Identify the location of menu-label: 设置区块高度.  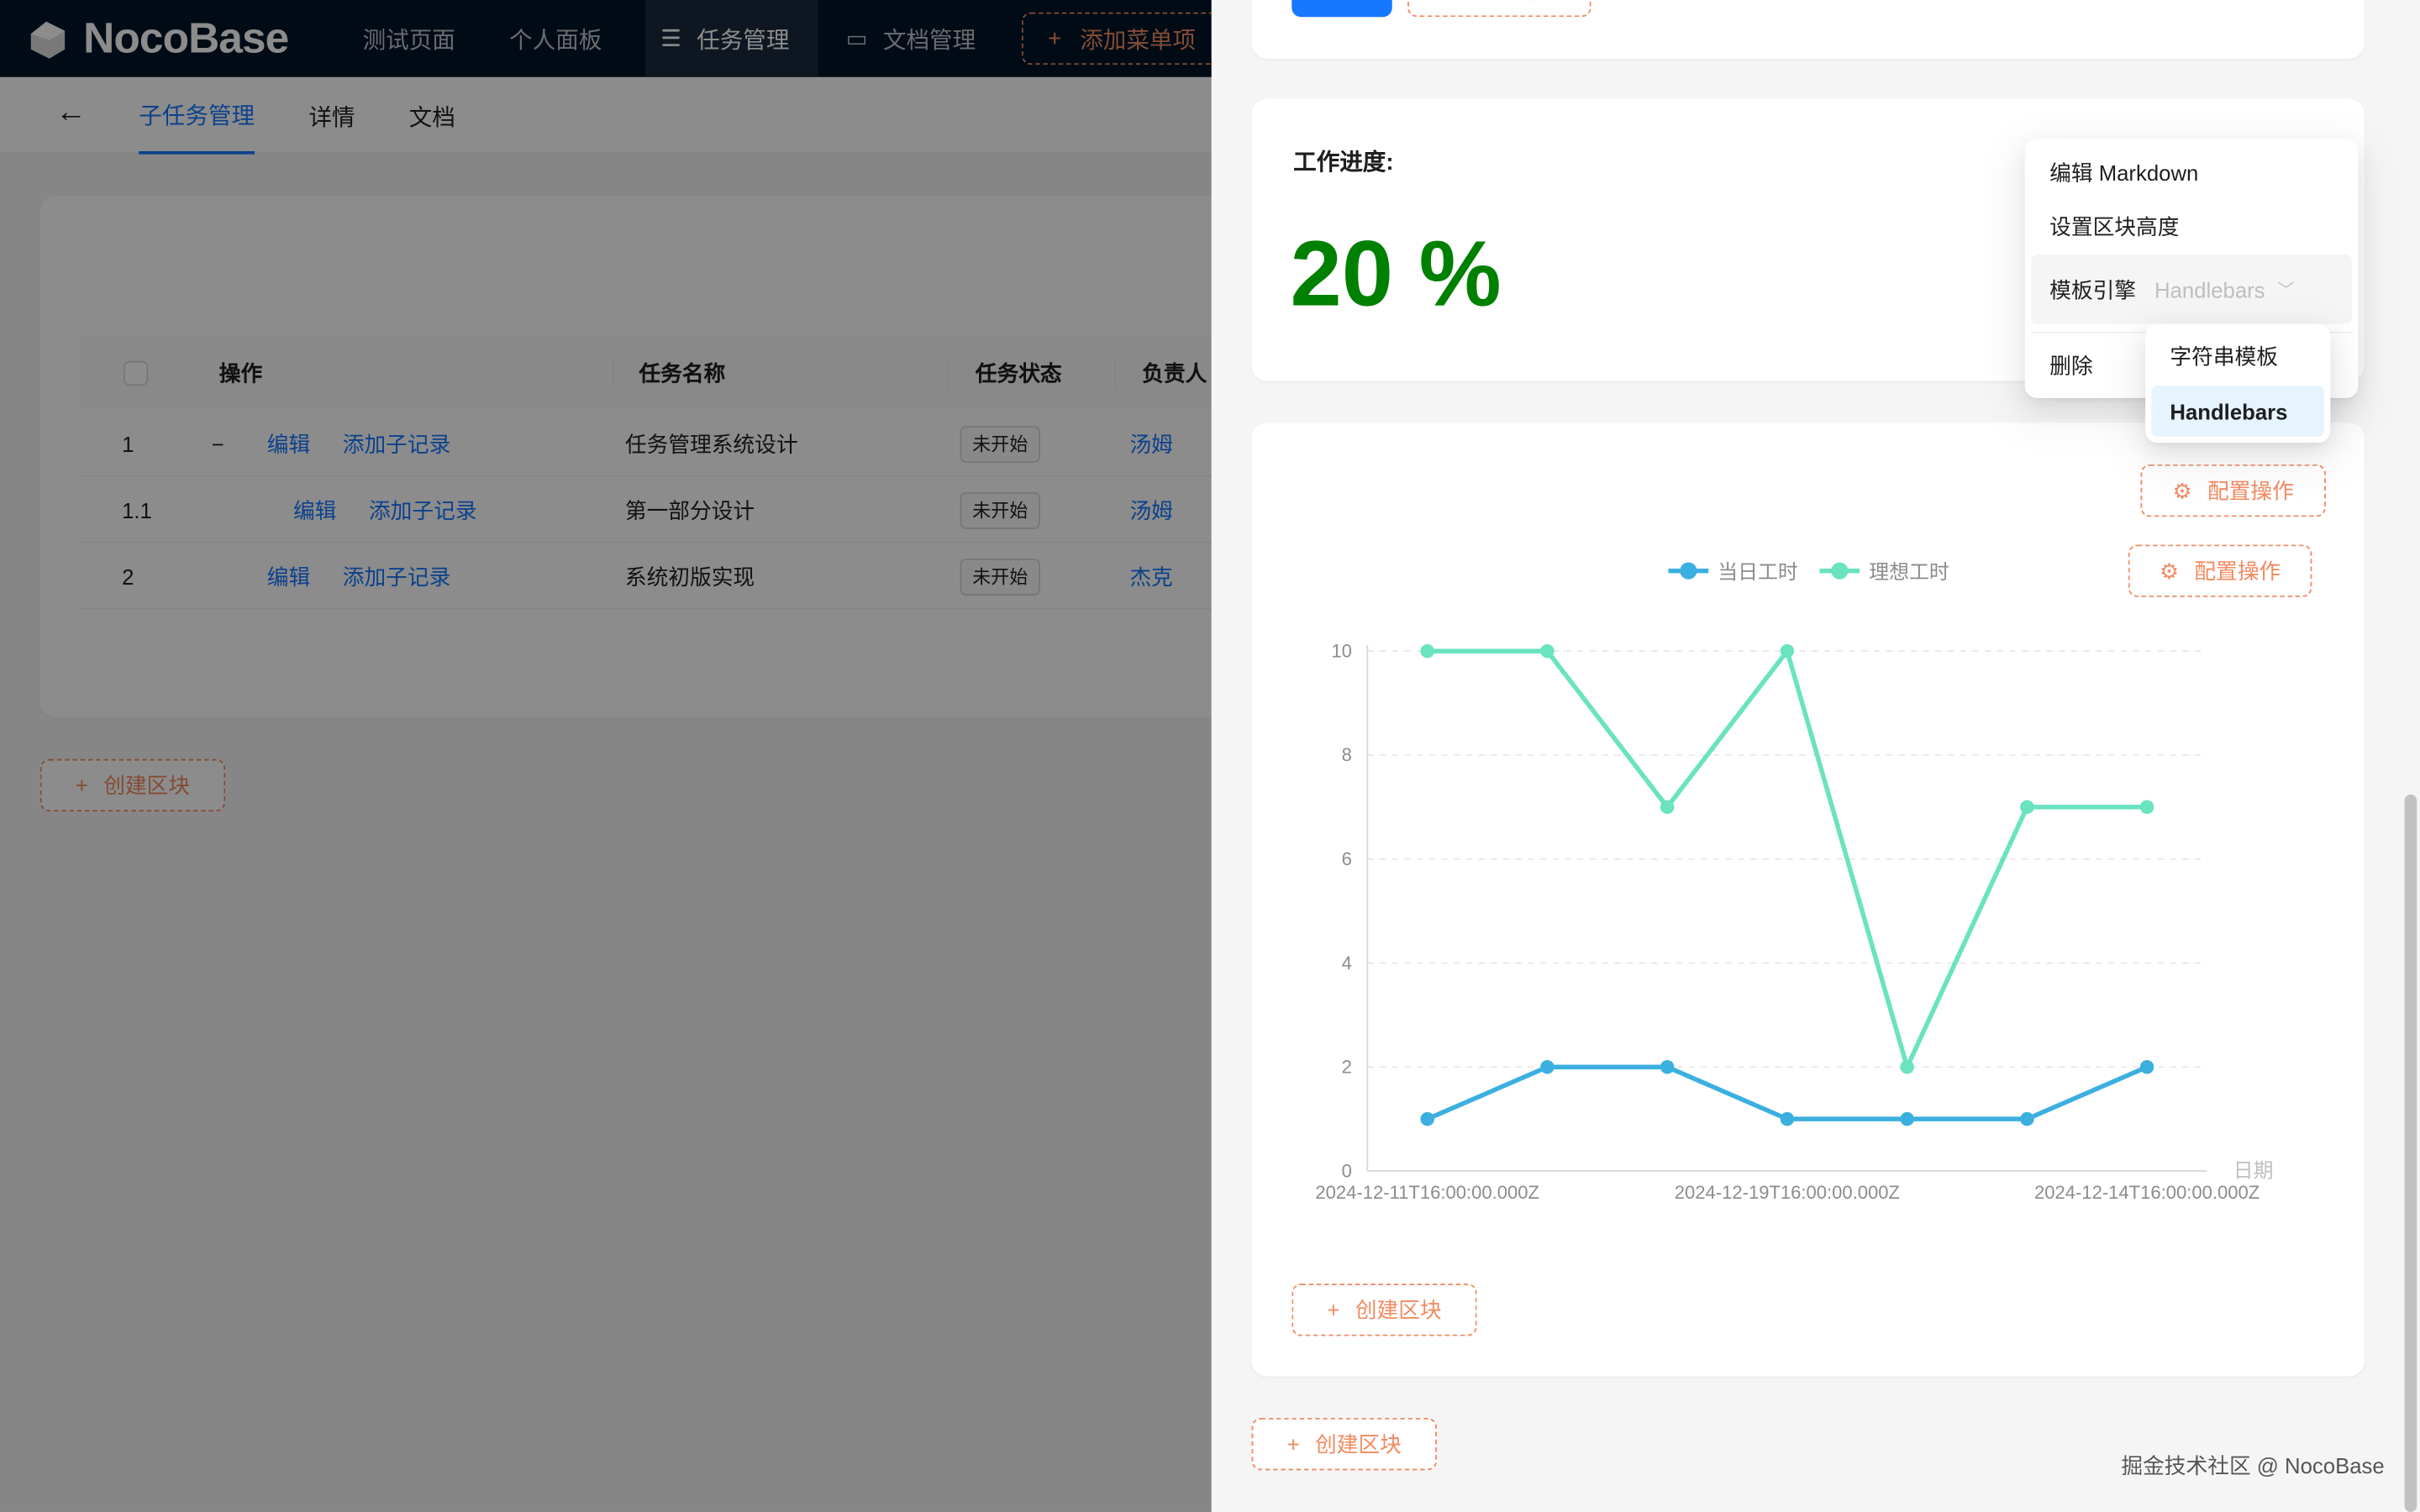
(2114, 226).